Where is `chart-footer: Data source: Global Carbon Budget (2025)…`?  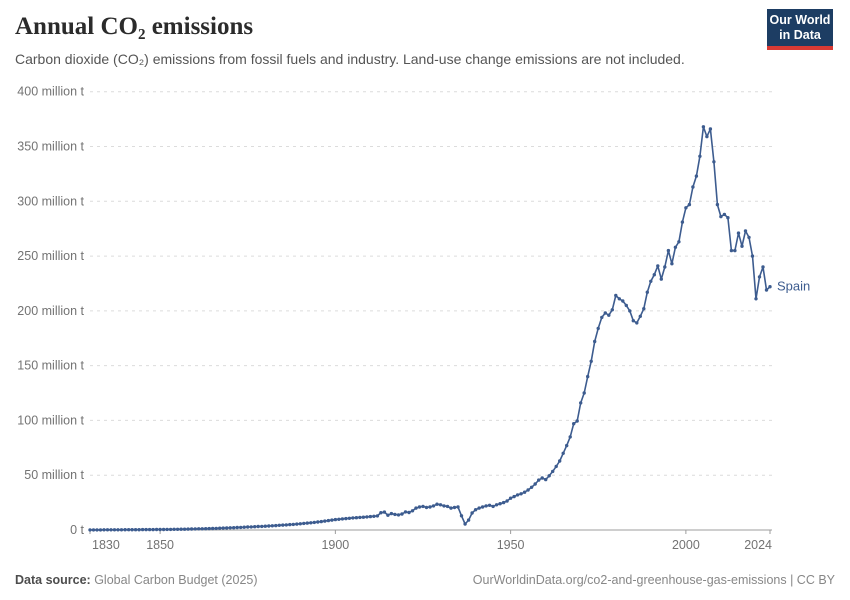 chart-footer: Data source: Global Carbon Budget (2025)… is located at coordinates (425, 580).